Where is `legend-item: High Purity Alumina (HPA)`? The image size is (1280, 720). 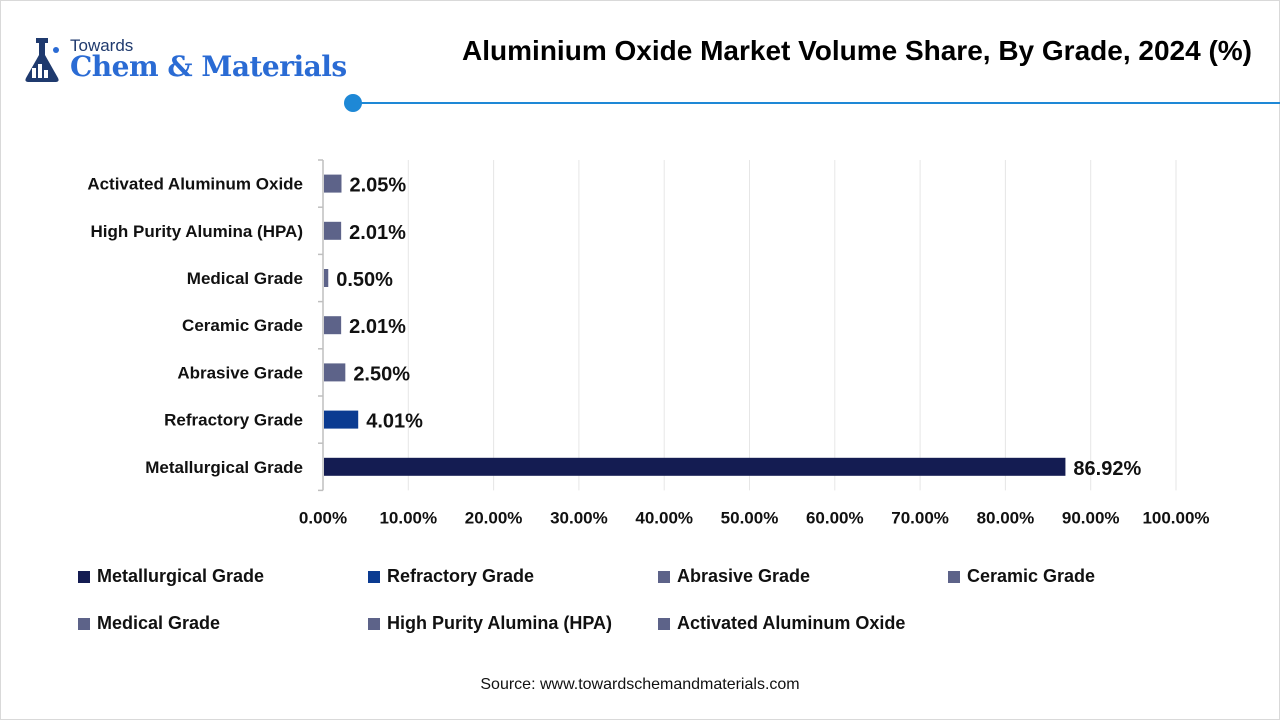 legend-item: High Purity Alumina (HPA) is located at coordinates (490, 623).